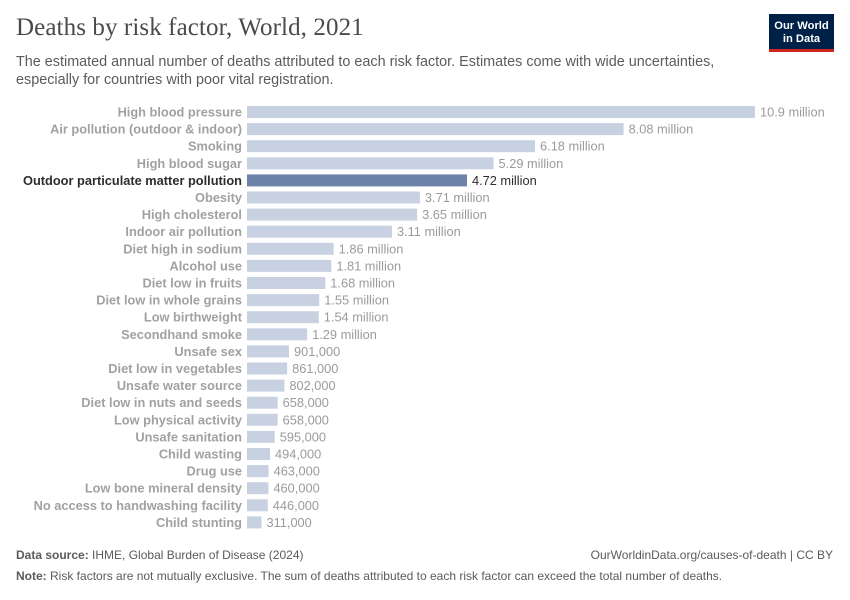 The height and width of the screenshot is (600, 850). What do you see at coordinates (362, 283) in the screenshot?
I see `value-label: 1.68 million` at bounding box center [362, 283].